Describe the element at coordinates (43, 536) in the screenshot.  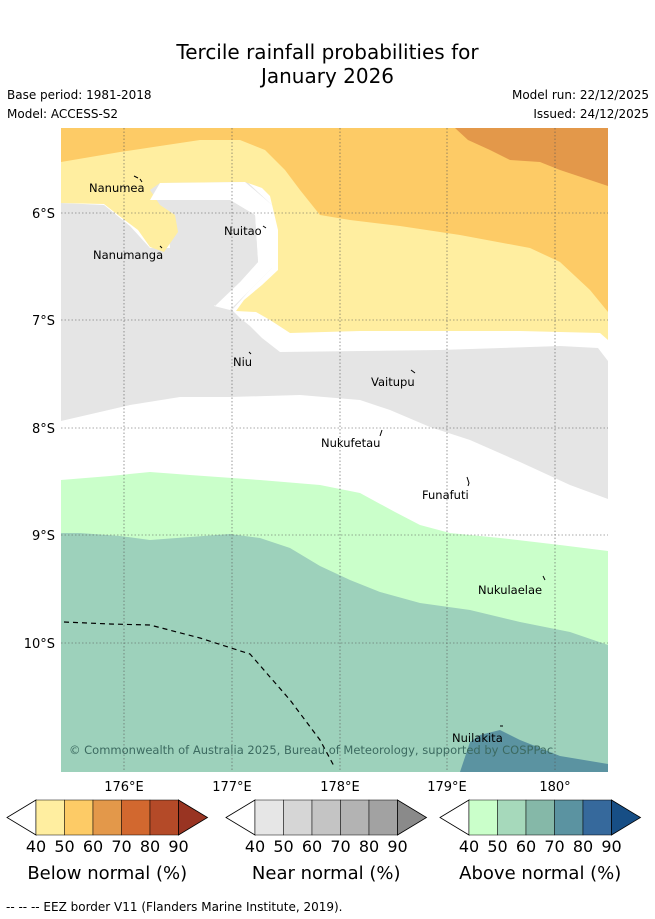
I see `lat-label: 9°S` at that location.